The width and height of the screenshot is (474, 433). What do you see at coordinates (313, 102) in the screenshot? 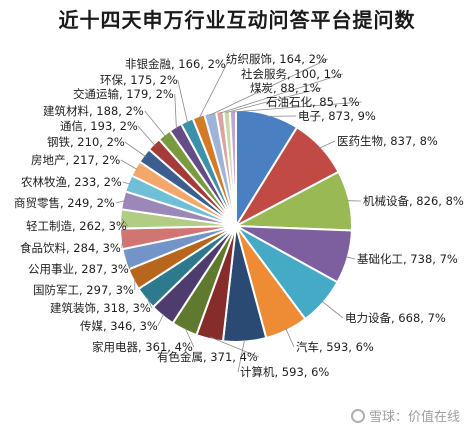
I see `slice-label-28: 石油石化, 85, 1%` at bounding box center [313, 102].